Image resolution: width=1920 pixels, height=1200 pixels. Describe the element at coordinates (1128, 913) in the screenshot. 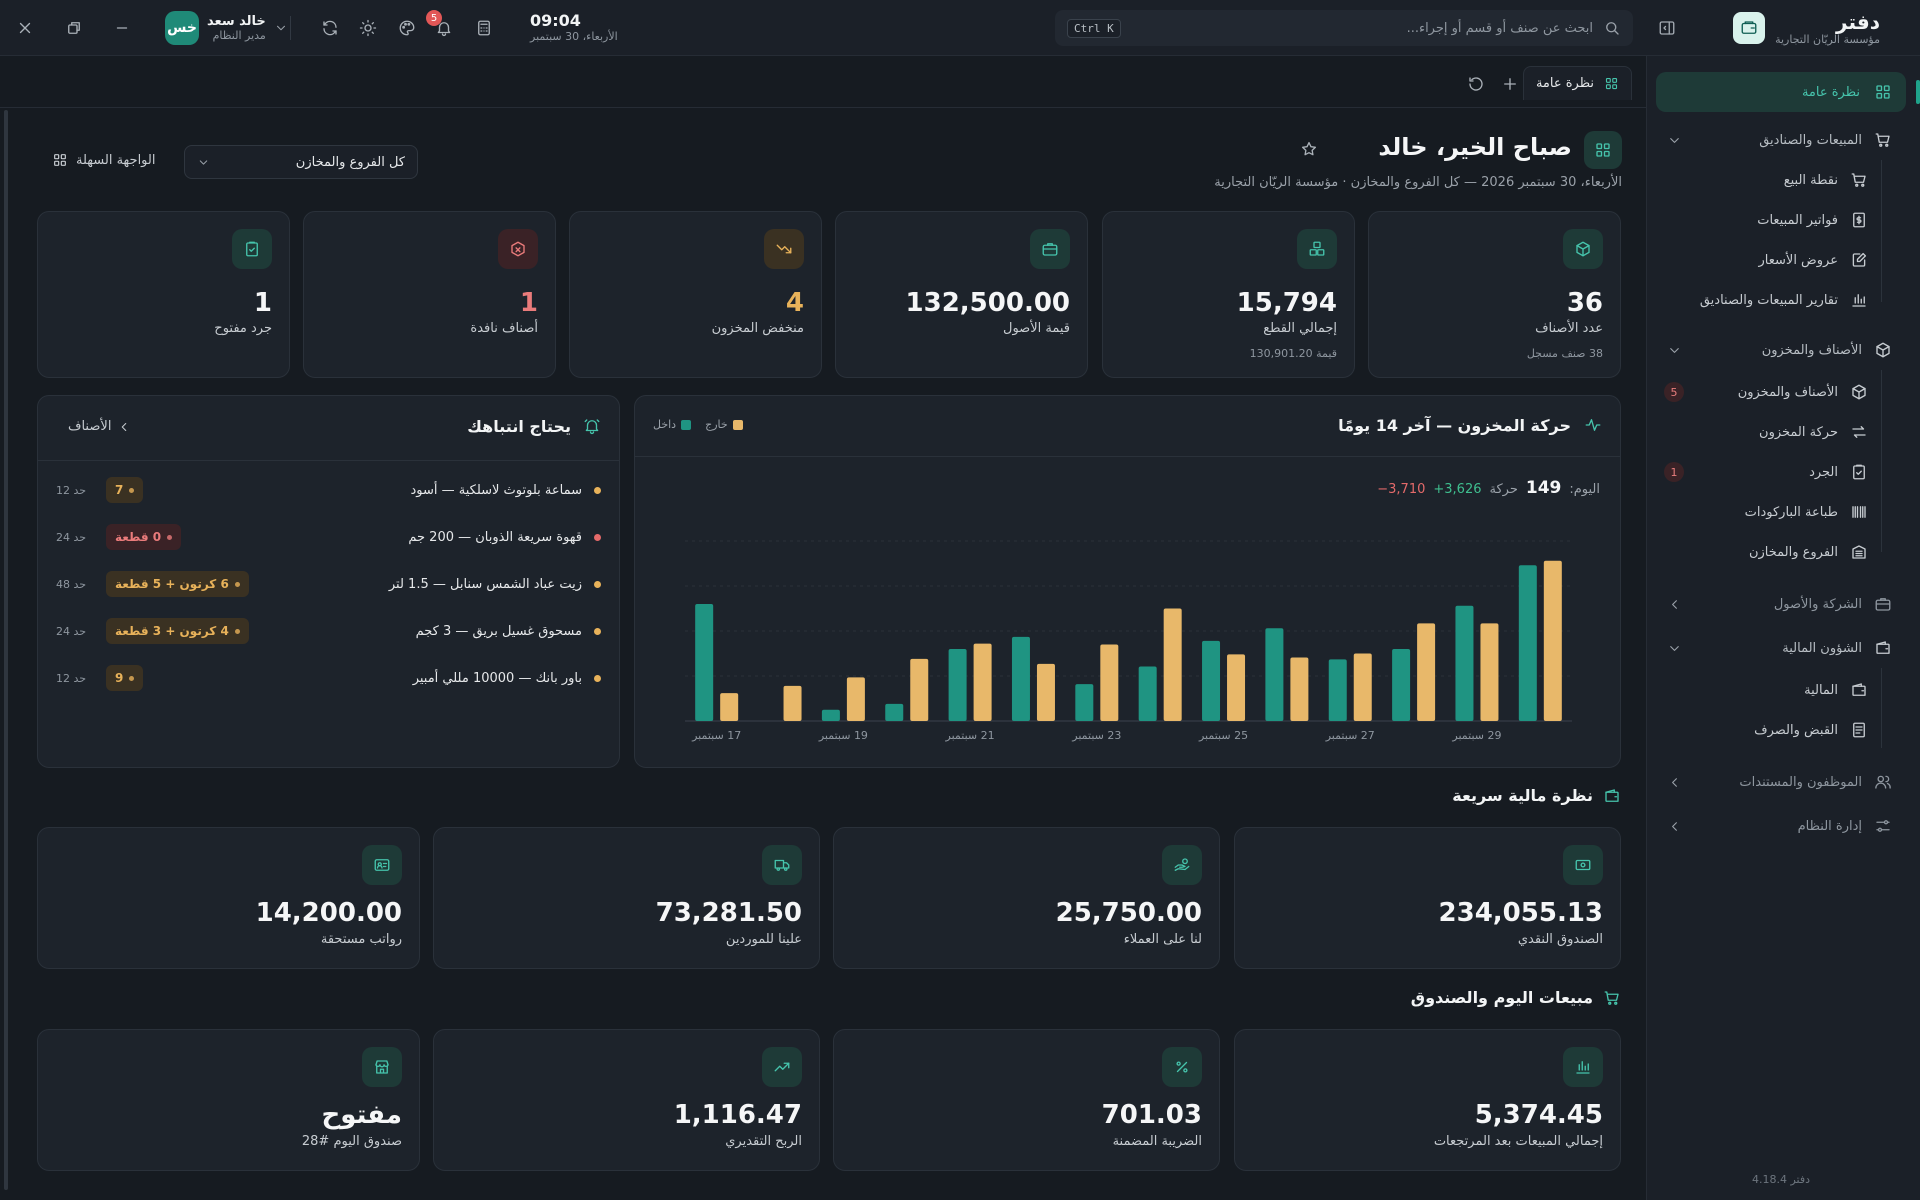

I see `finance-value: 25,750.00` at that location.